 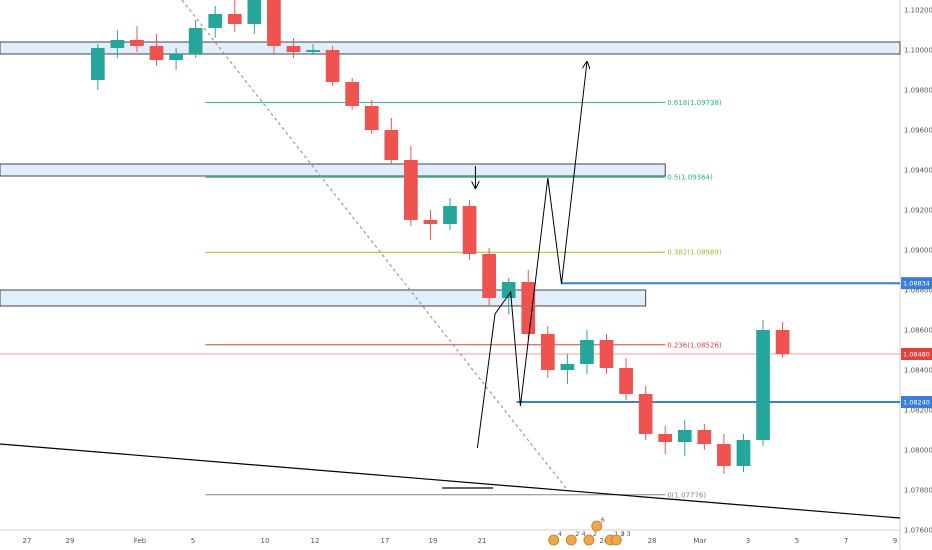 I want to click on price-tick-label: 1.09400, so click(x=918, y=171).